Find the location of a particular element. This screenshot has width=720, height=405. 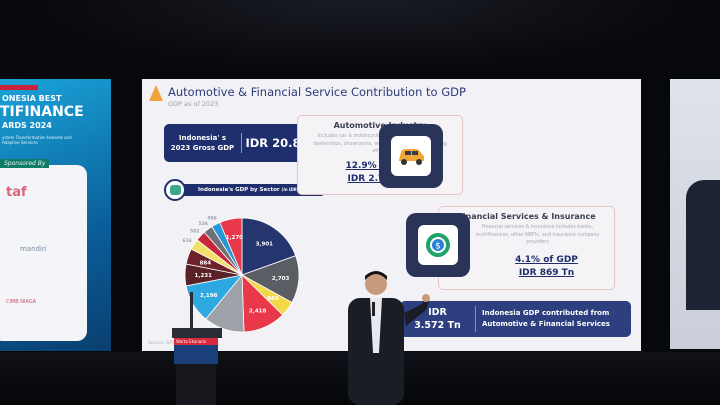

podium-brand: Warta Ekonomi is located at coordinates (196, 341).